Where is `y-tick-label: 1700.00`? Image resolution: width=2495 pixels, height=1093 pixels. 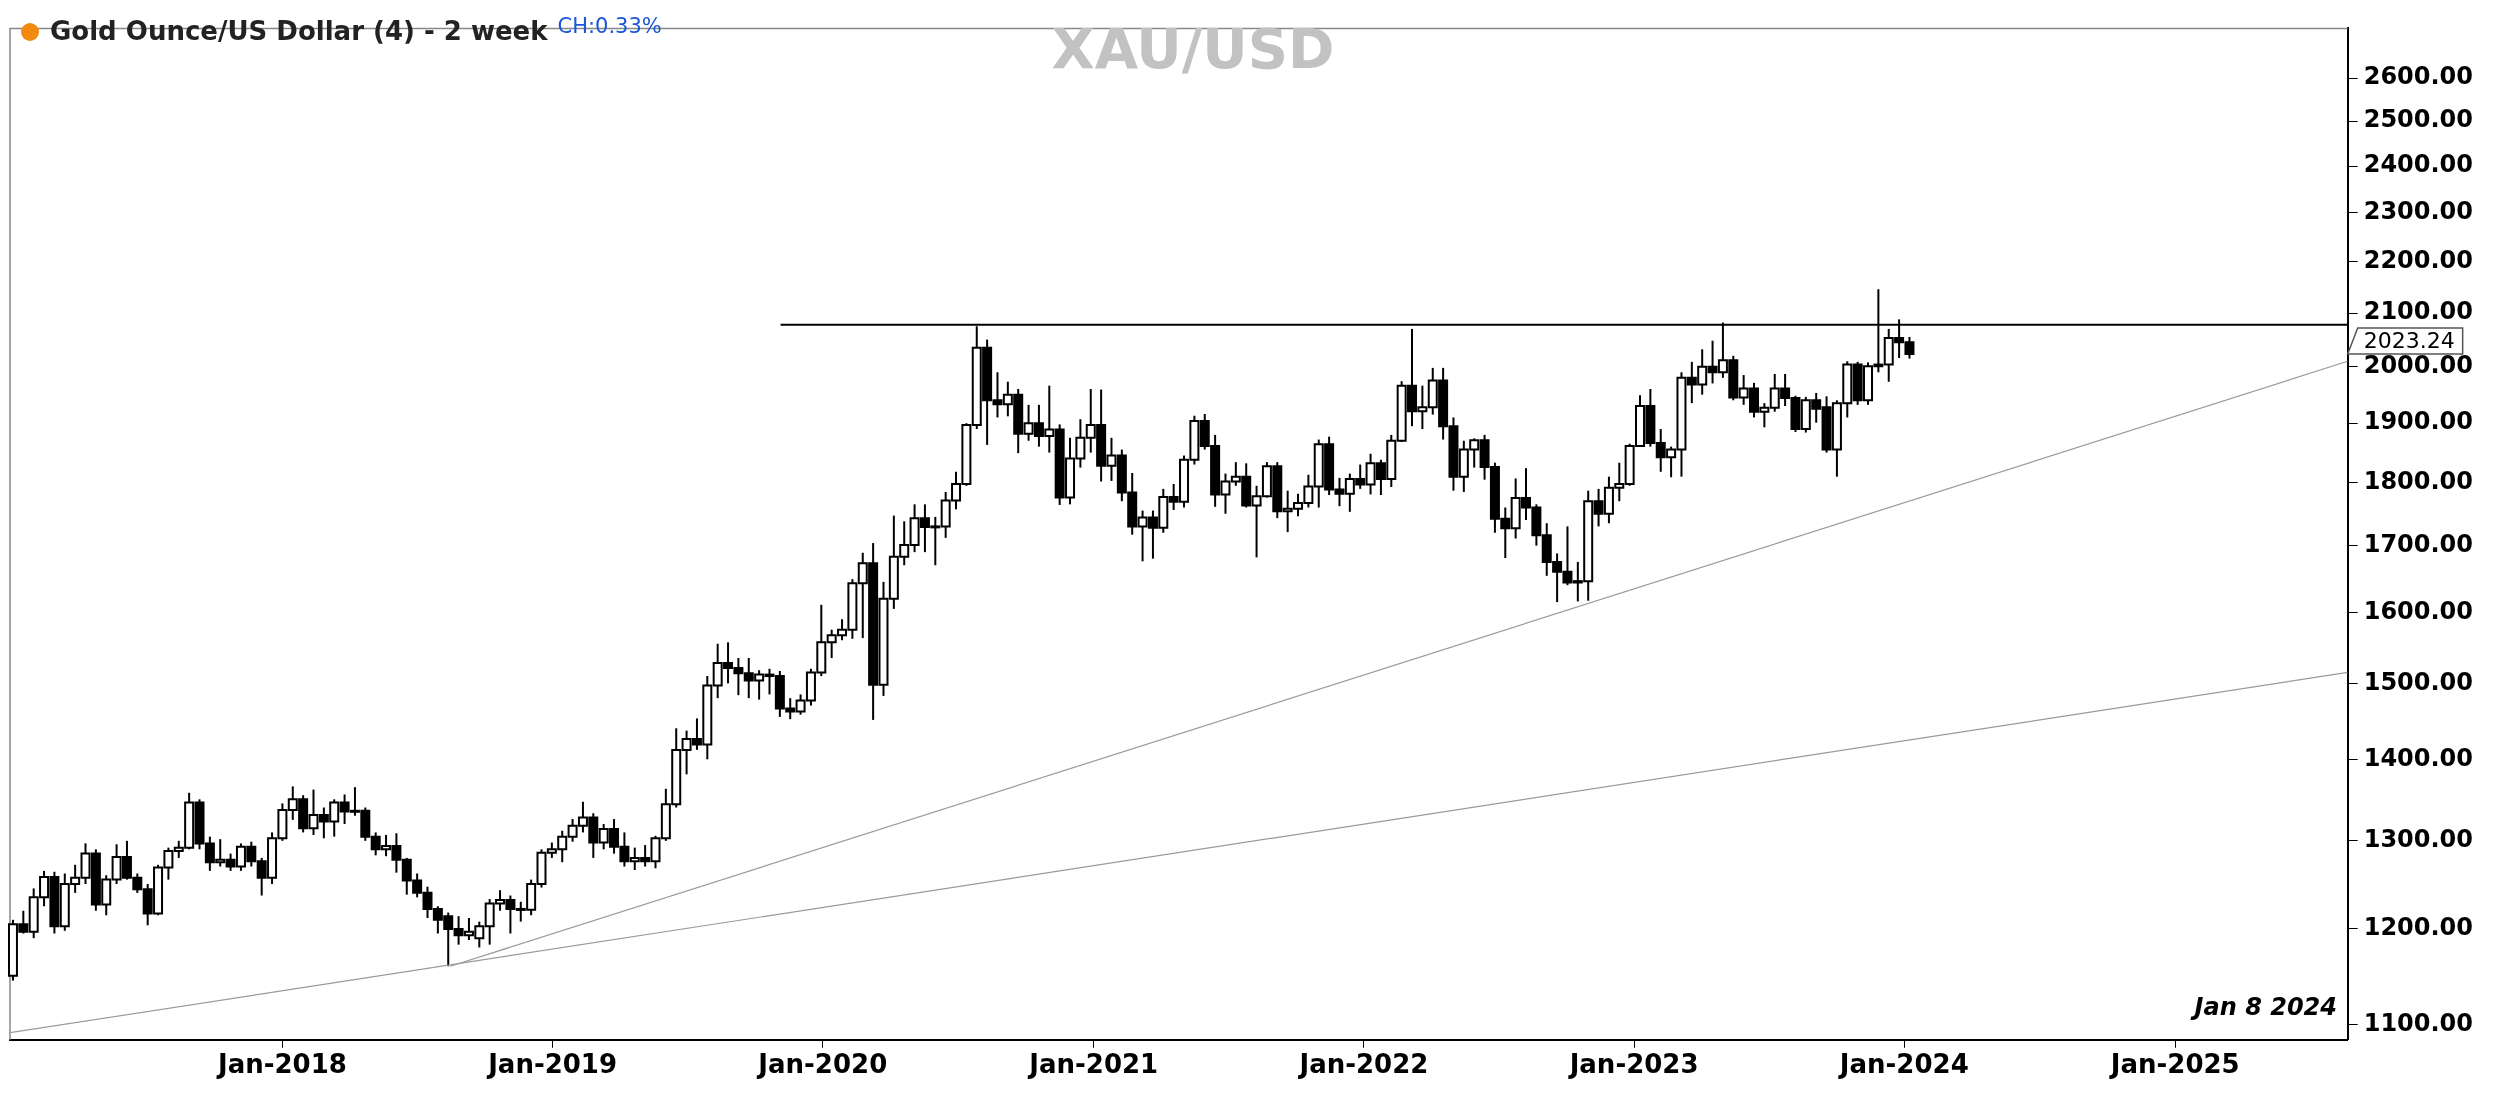
y-tick-label: 1700.00 is located at coordinates (2418, 543).